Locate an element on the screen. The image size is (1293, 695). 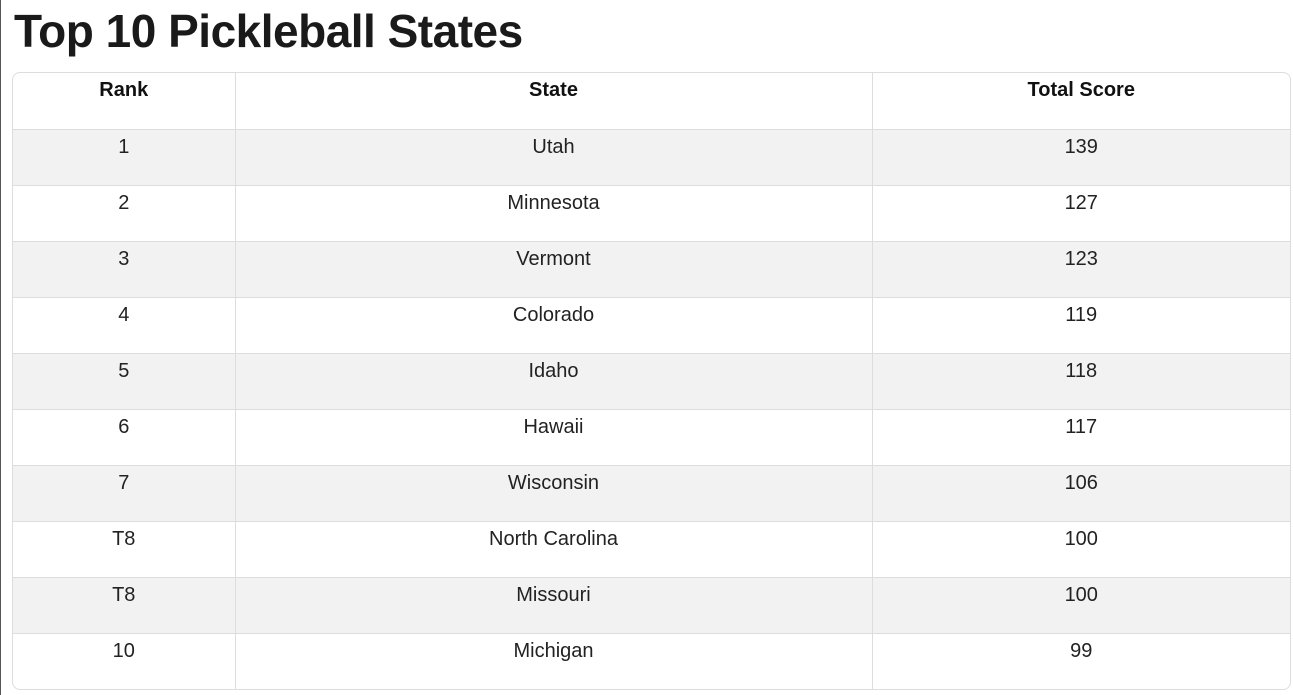
window-edge is located at coordinates (0, 347).